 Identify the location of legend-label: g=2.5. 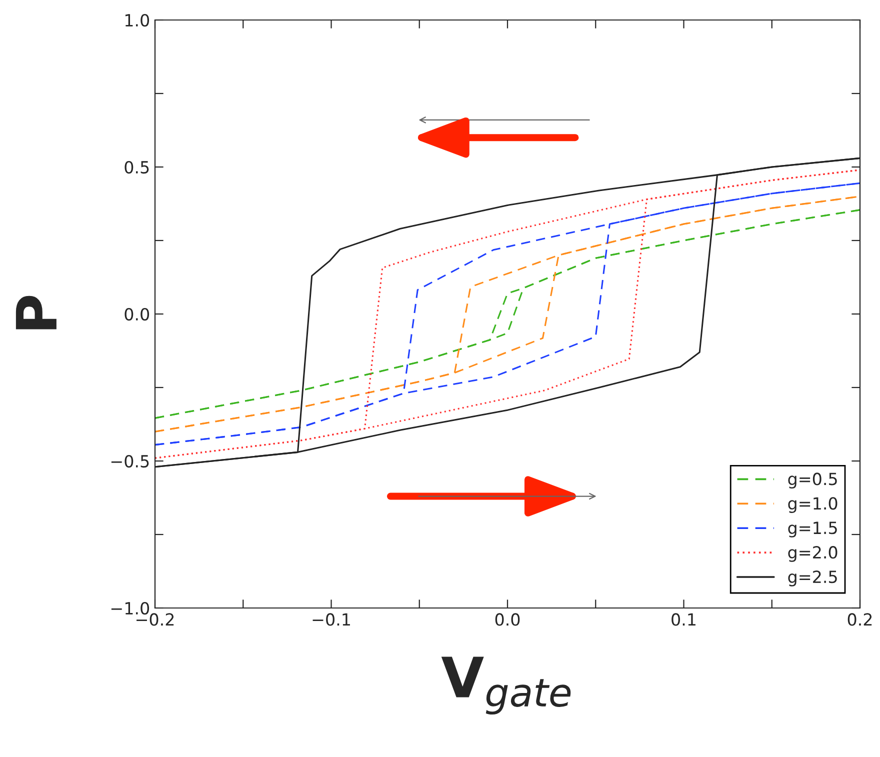
(812, 578).